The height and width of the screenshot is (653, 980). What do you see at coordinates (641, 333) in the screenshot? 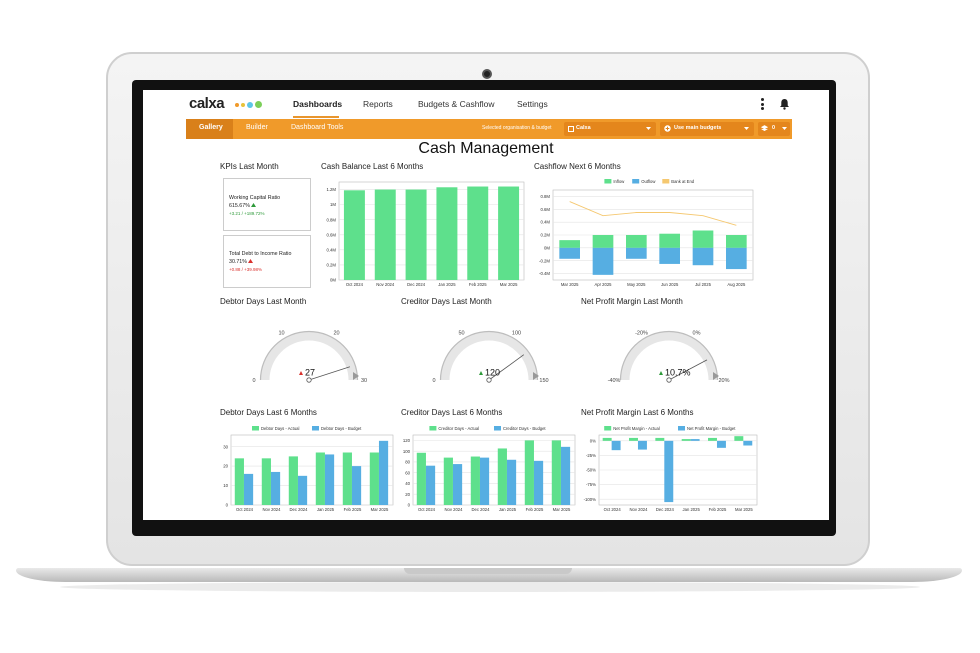
I see `gauge-tick-label: -20%` at bounding box center [641, 333].